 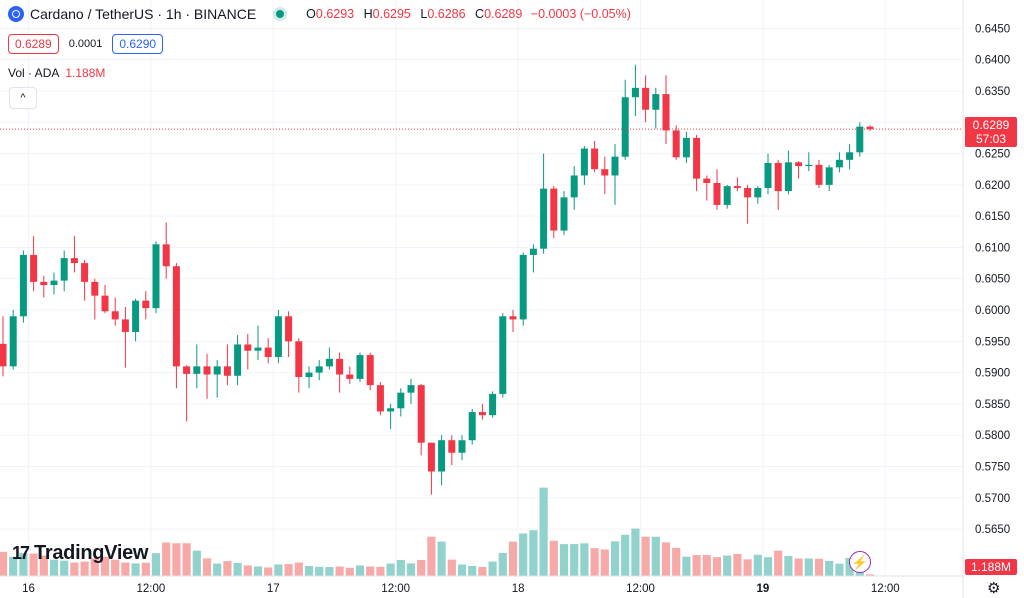 I want to click on change-value: −0.0003 (−0.05%), so click(x=580, y=14).